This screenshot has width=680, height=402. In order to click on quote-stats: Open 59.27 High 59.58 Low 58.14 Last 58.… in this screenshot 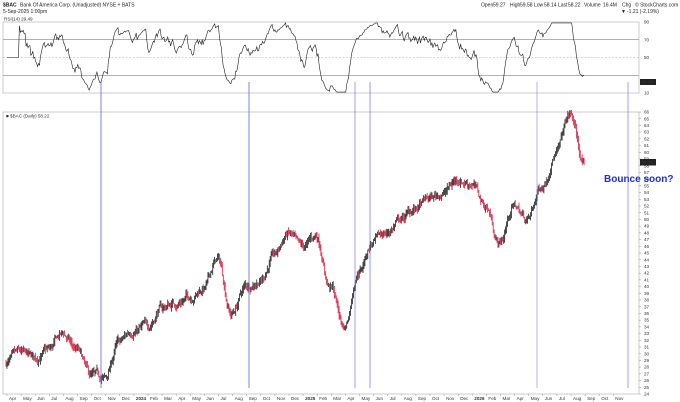, I will do `click(570, 9)`.